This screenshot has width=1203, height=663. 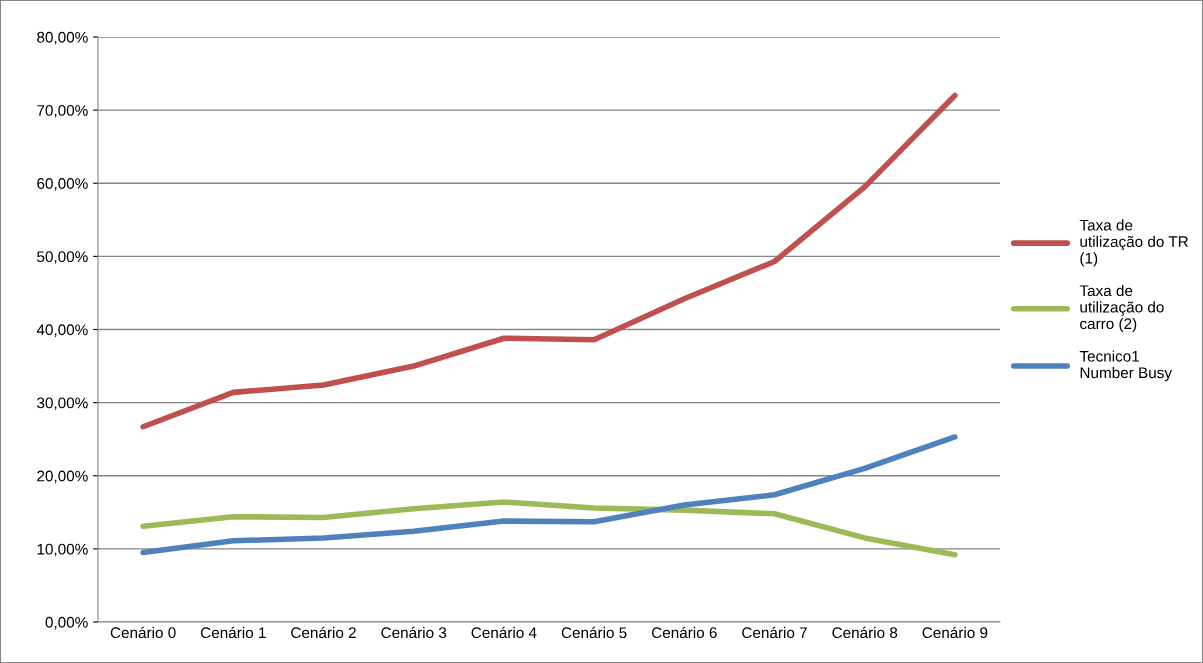 I want to click on y-tick-label: 80,00%, so click(x=62, y=38).